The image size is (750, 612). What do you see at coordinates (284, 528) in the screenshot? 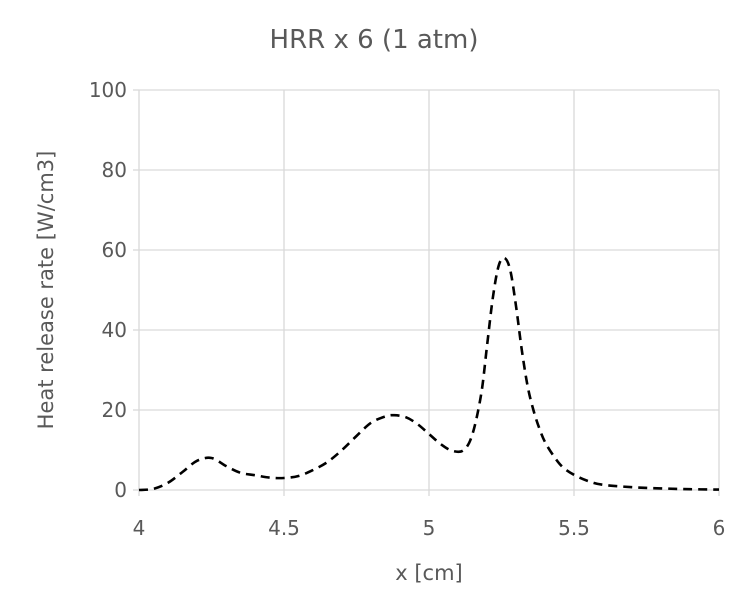
I see `x-tick-label: 4.5` at bounding box center [284, 528].